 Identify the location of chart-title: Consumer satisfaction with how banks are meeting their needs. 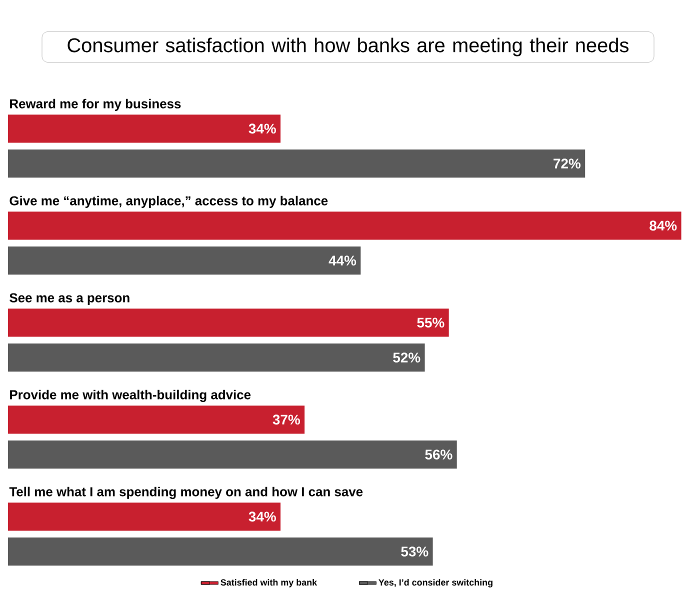
(348, 47).